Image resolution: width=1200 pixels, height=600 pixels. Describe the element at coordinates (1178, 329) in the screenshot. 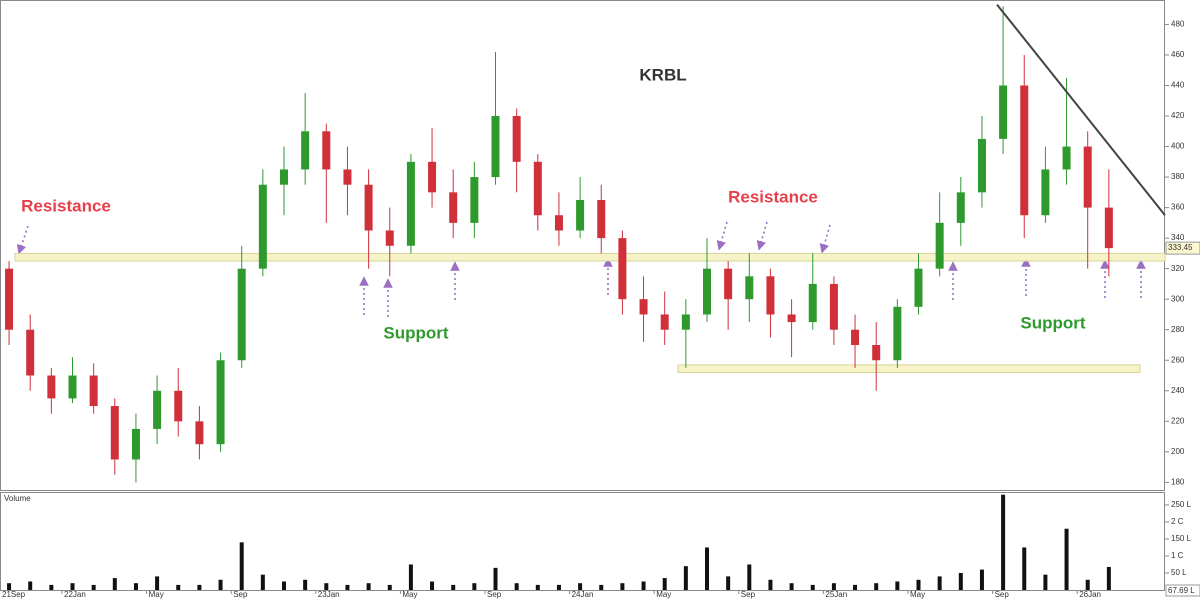

I see `y-tick-label: 280` at that location.